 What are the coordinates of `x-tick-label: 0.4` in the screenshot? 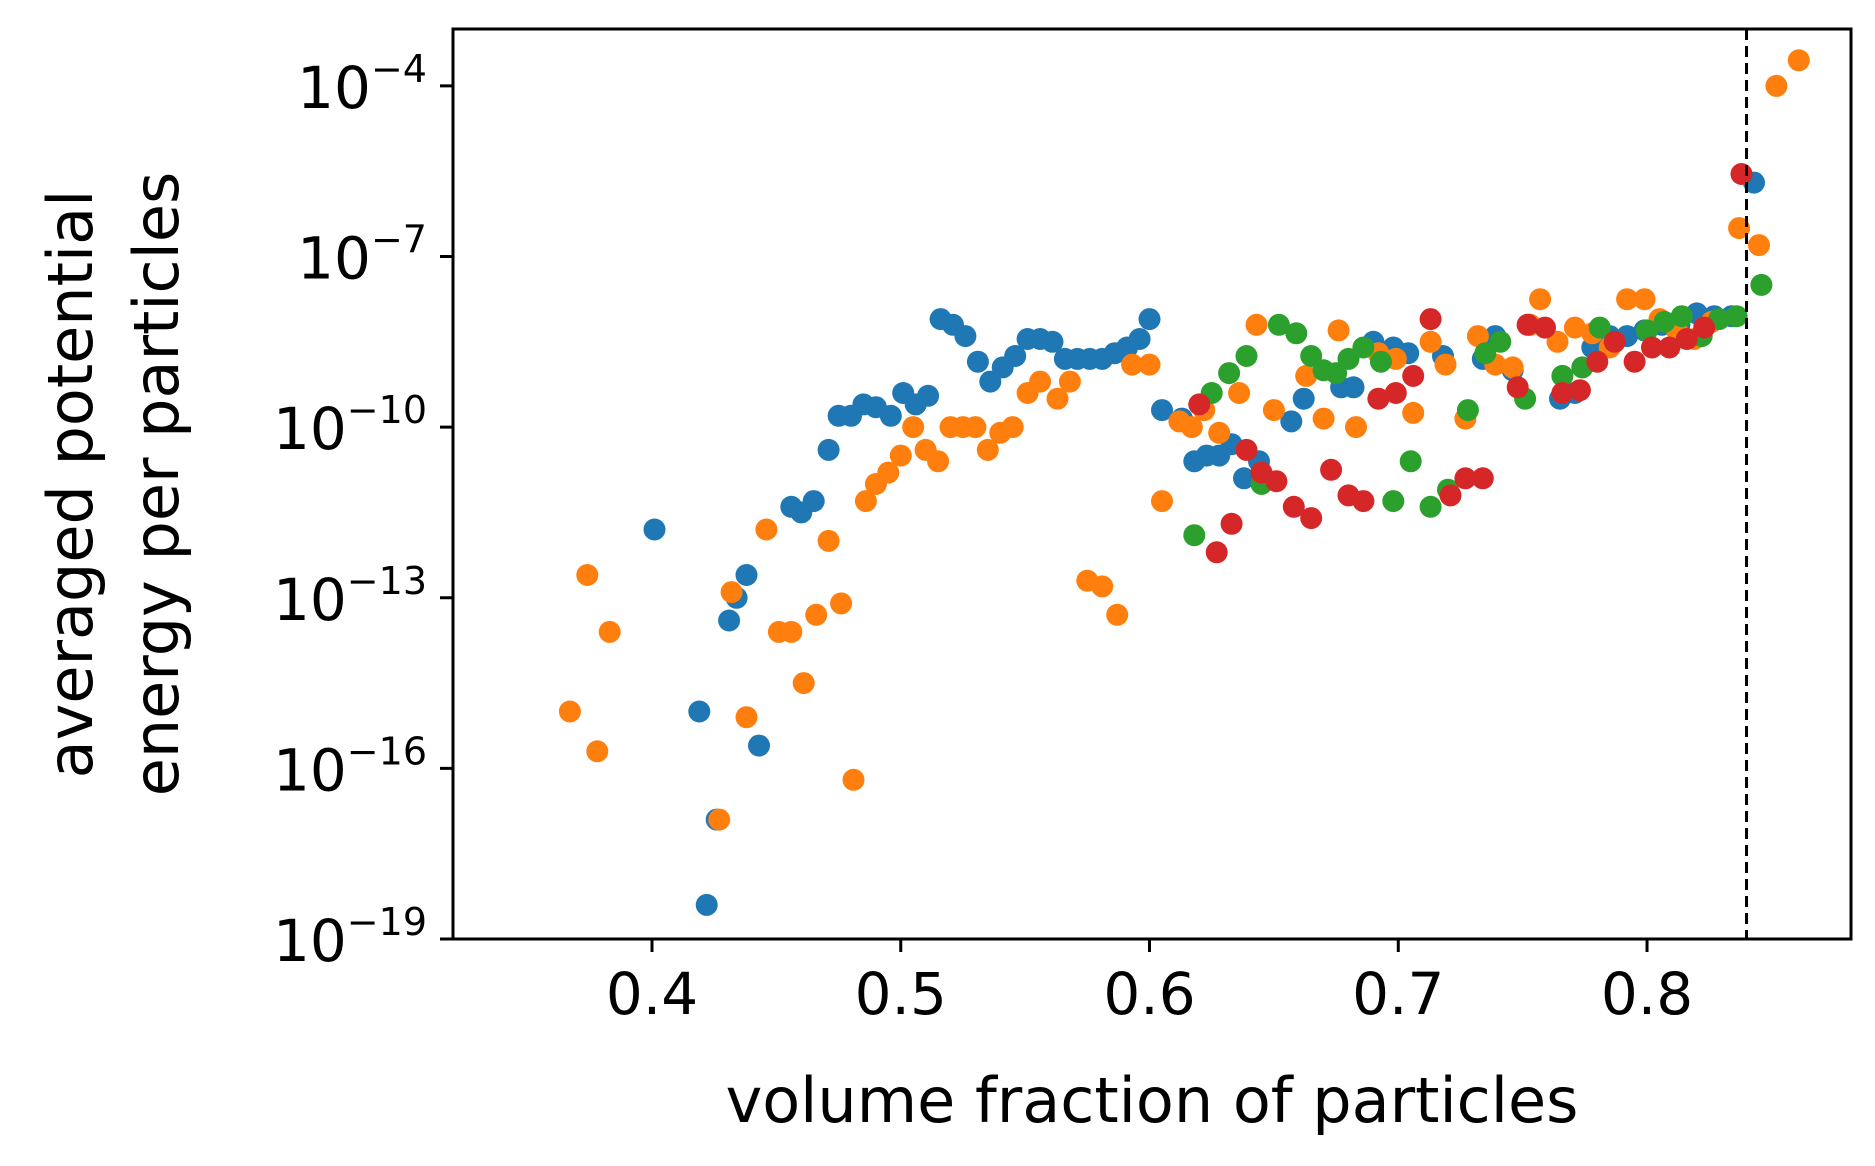 It's located at (652, 994).